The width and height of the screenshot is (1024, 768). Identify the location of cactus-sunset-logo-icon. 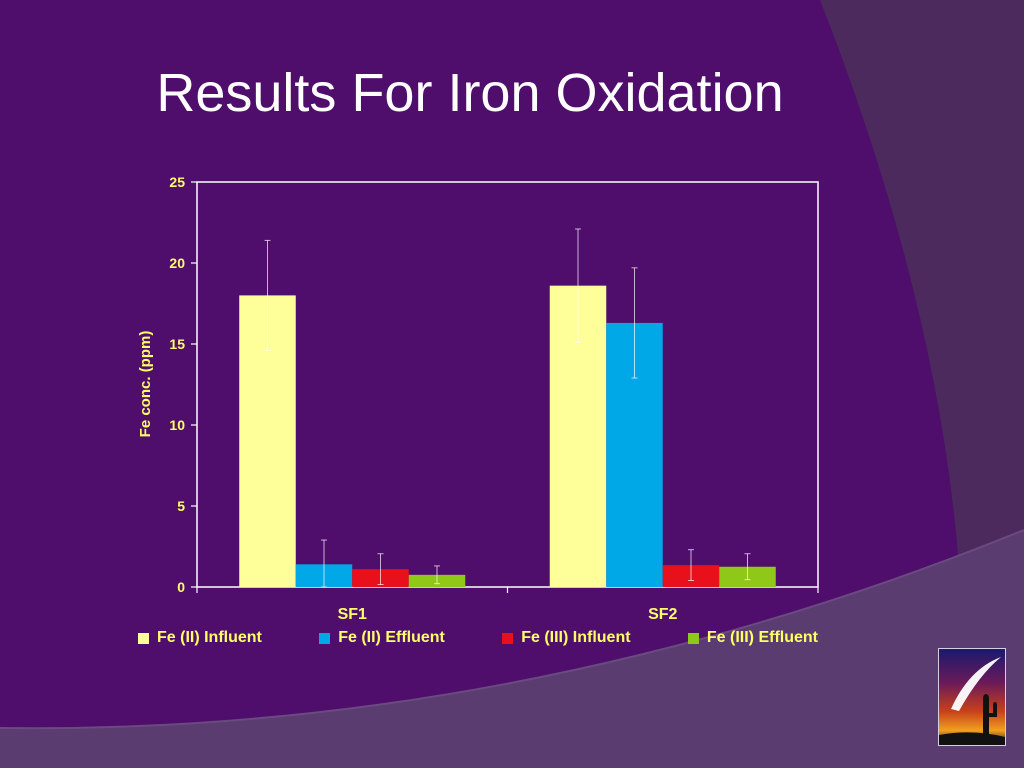
(972, 697).